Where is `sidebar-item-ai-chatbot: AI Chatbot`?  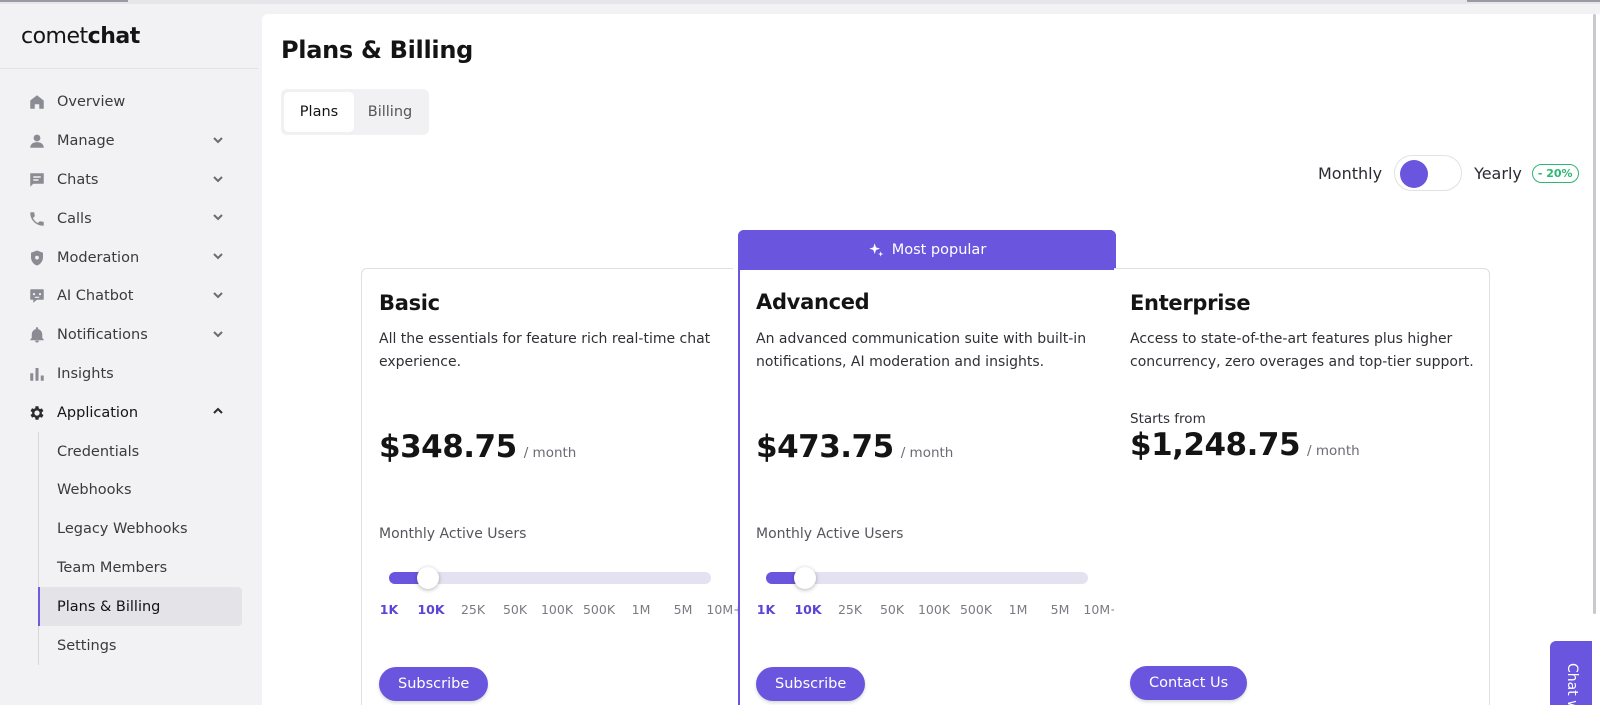 sidebar-item-ai-chatbot: AI Chatbot is located at coordinates (129, 296).